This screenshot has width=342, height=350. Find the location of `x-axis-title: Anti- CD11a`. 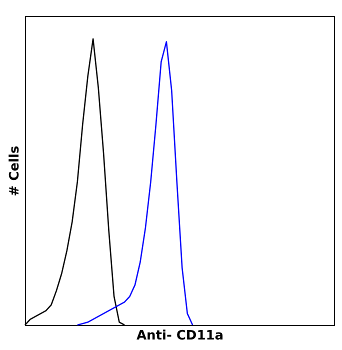

x-axis-title: Anti- CD11a is located at coordinates (180, 336).